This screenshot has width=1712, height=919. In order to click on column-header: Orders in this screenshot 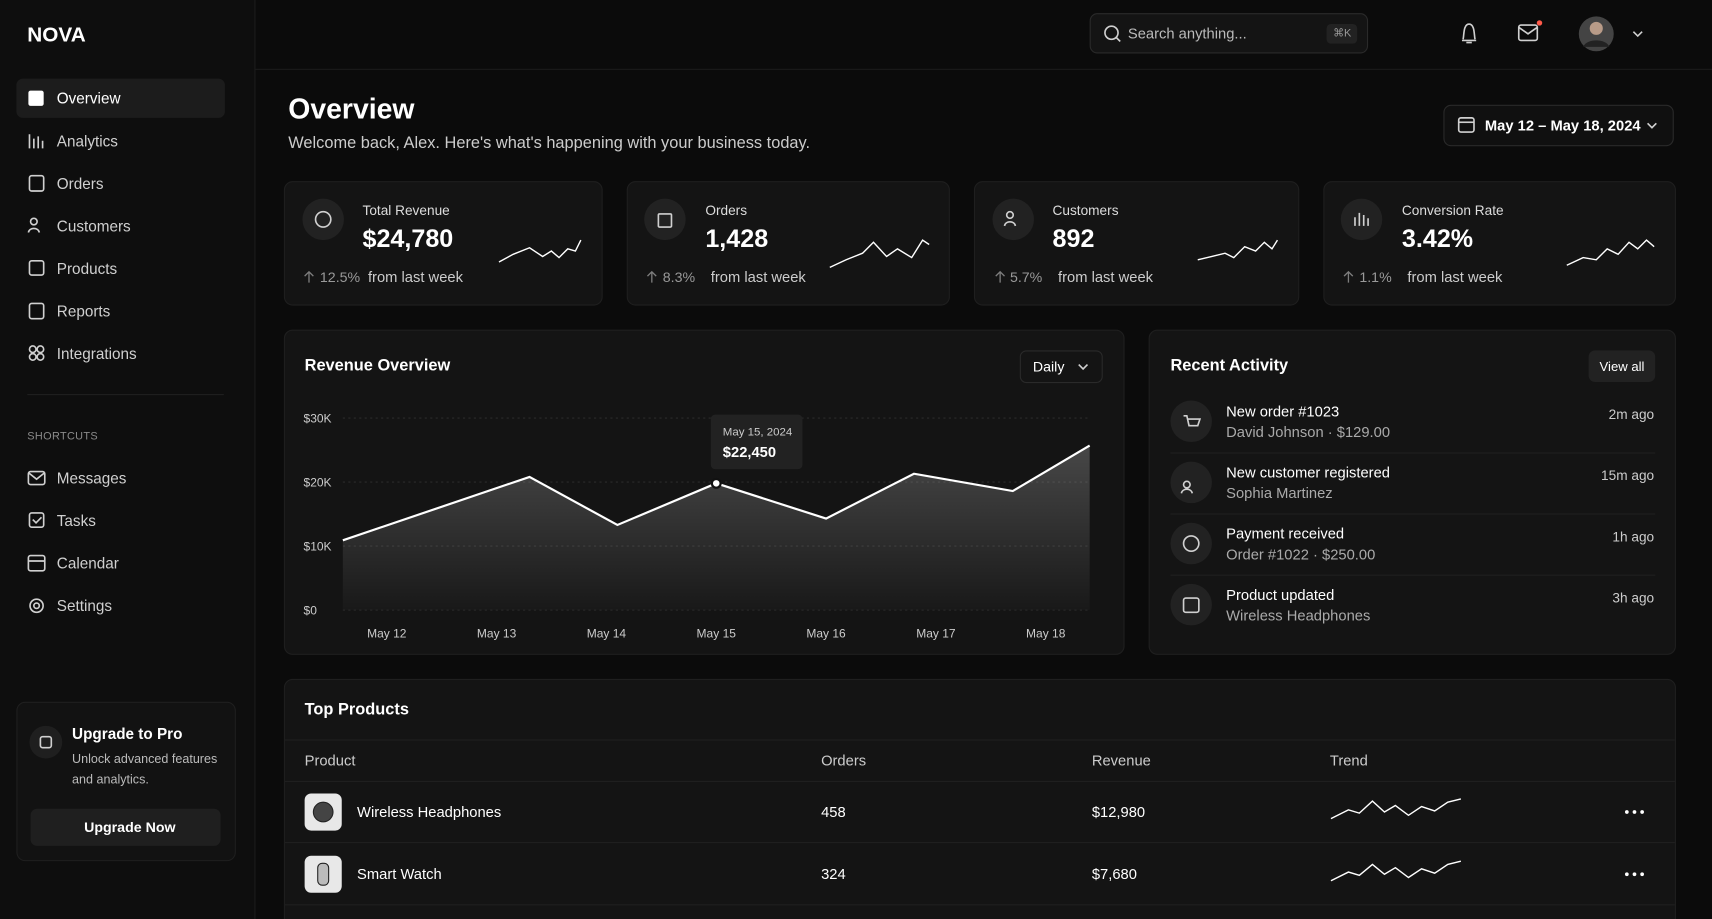, I will do `click(844, 760)`.